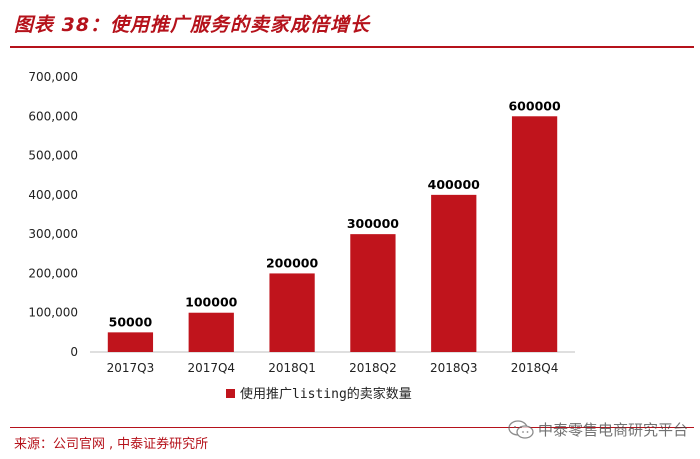 The image size is (700, 459). Describe the element at coordinates (535, 368) in the screenshot. I see `x-tick-label: 2018Q4` at that location.